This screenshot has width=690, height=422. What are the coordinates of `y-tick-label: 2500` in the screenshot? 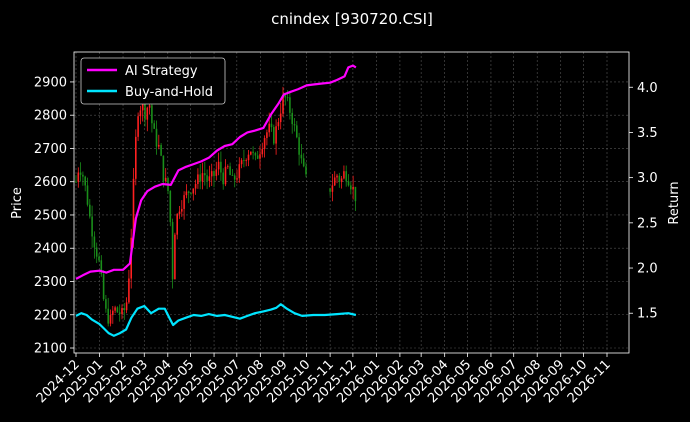 It's located at (50, 215).